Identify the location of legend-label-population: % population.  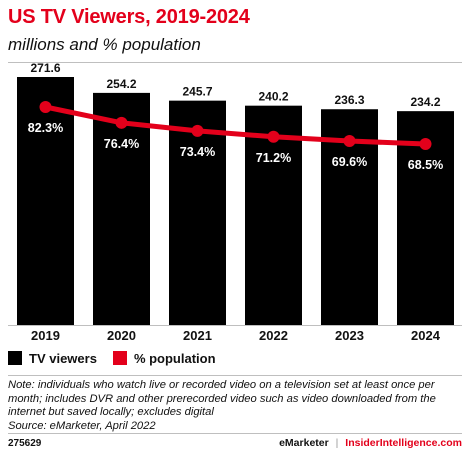
(174, 358).